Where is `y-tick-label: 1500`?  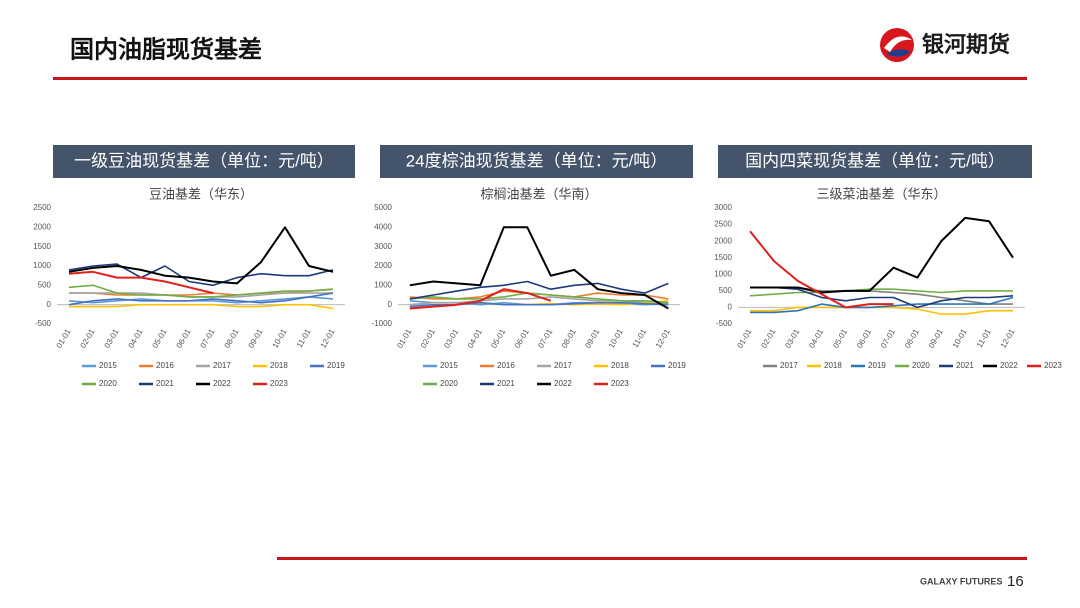
y-tick-label: 1500 is located at coordinates (42, 246).